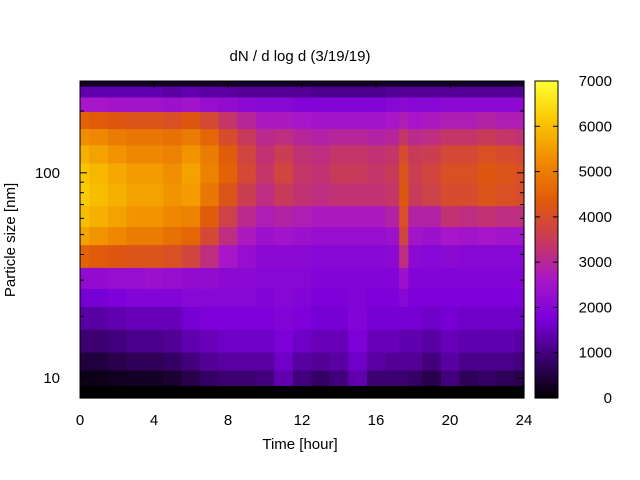 Image resolution: width=640 pixels, height=480 pixels. What do you see at coordinates (51, 378) in the screenshot?
I see `y-tick-label: 10` at bounding box center [51, 378].